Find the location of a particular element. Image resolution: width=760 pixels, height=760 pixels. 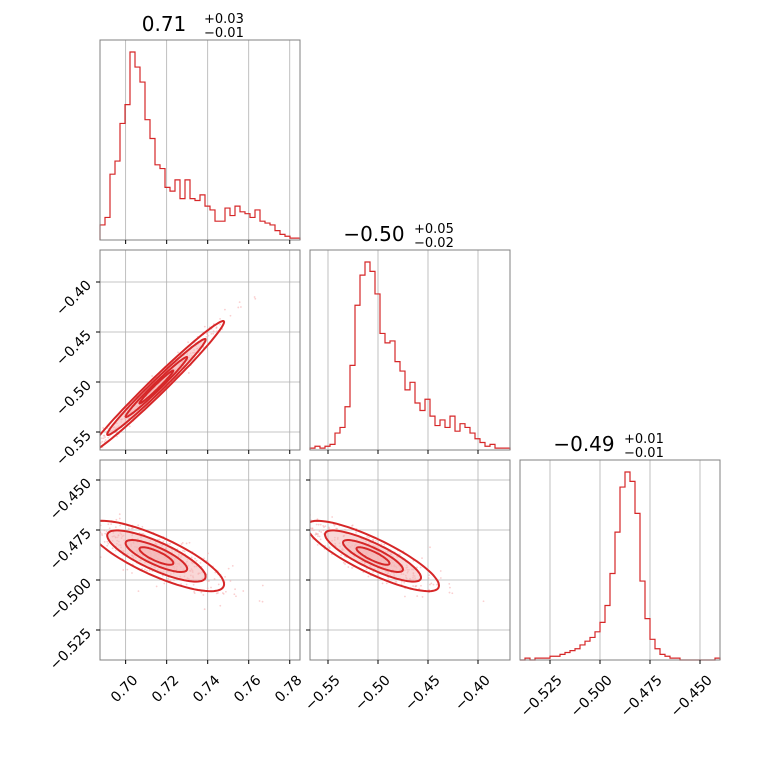

density-contours is located at coordinates (163, 384).